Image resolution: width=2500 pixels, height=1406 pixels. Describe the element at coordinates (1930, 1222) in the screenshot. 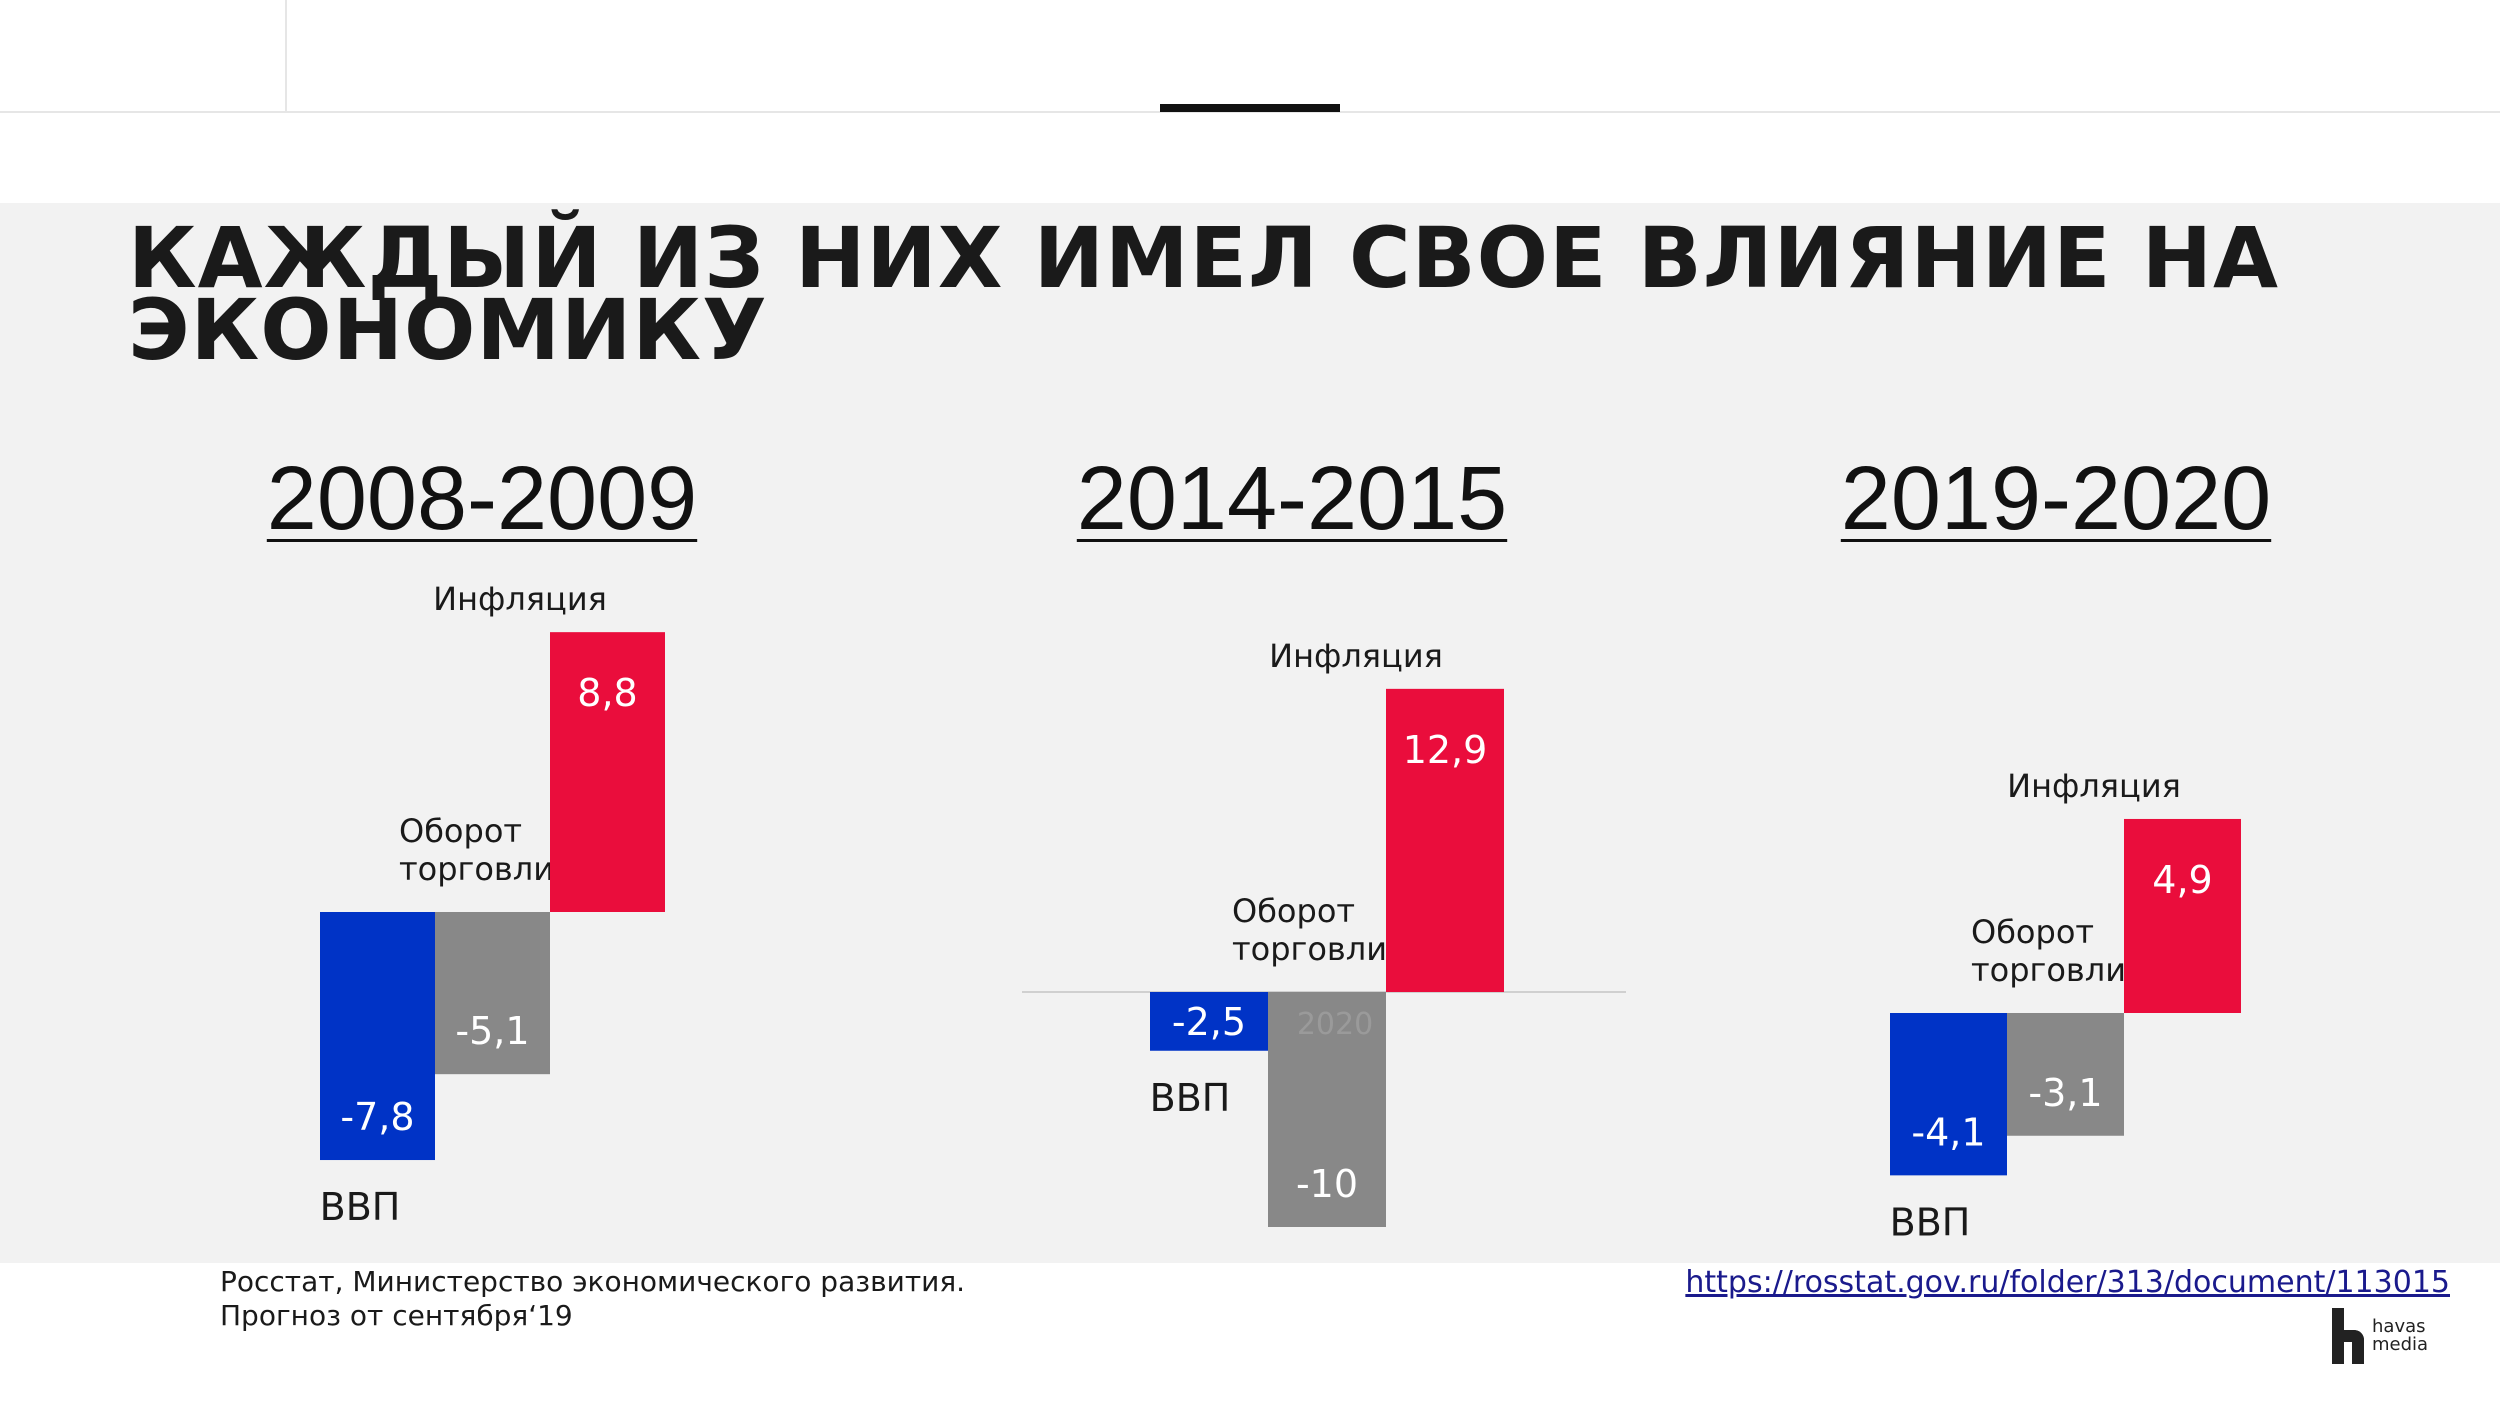

I see `chart-3-category-label-1: ВВП` at that location.